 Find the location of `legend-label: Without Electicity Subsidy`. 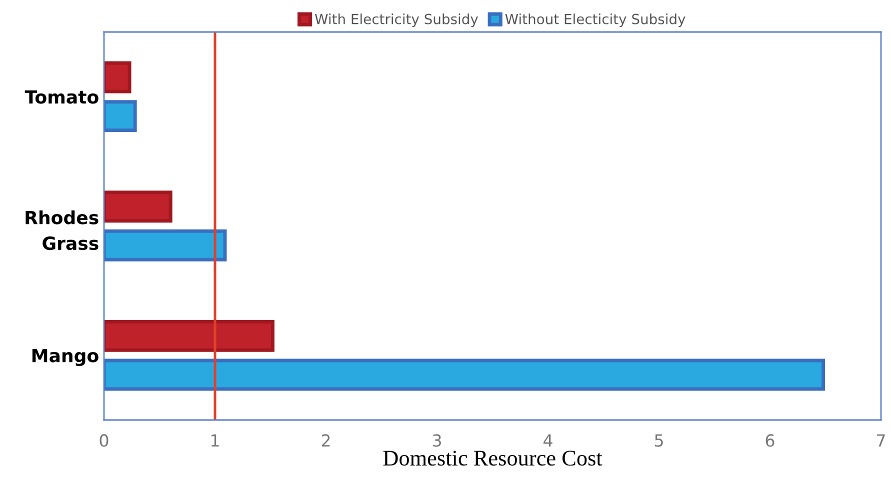

legend-label: Without Electicity Subsidy is located at coordinates (595, 20).